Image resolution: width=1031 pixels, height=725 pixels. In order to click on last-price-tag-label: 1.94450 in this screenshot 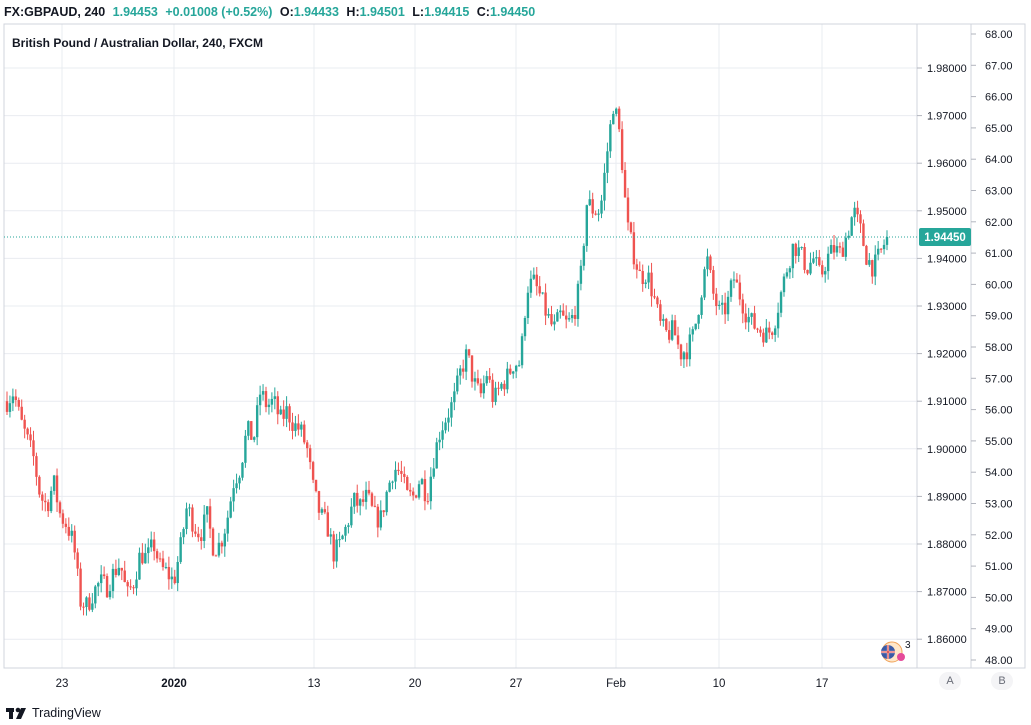, I will do `click(945, 238)`.